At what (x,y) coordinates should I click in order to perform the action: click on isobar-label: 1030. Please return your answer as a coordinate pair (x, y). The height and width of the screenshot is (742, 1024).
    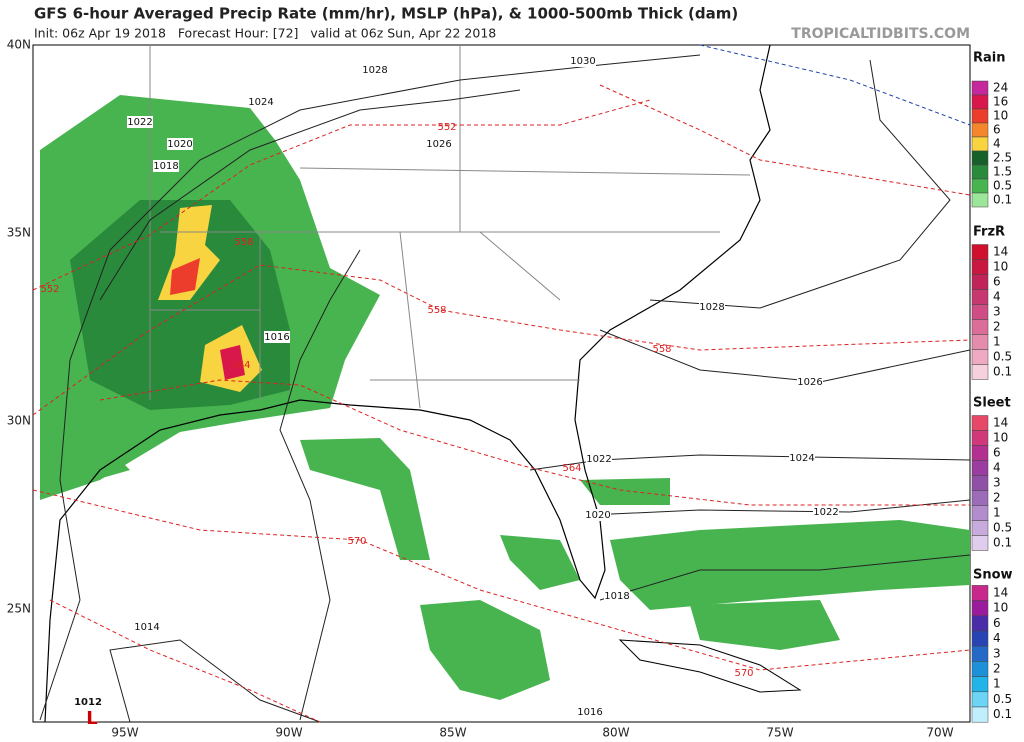
    Looking at the image, I should click on (582, 61).